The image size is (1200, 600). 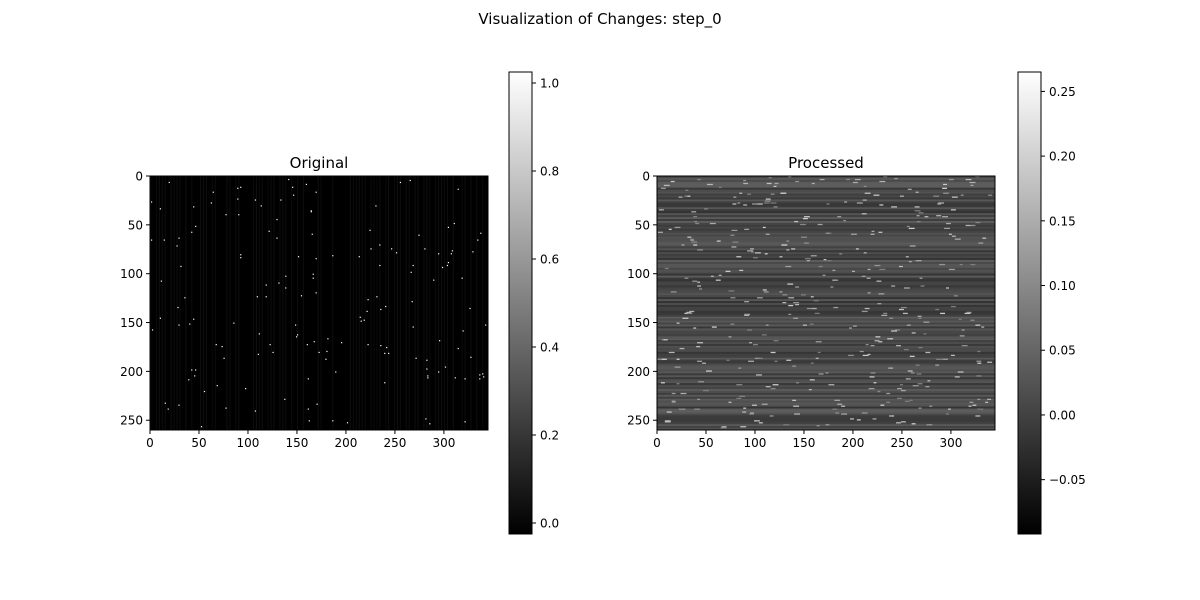 I want to click on y-tick-label-processed: 200, so click(x=638, y=372).